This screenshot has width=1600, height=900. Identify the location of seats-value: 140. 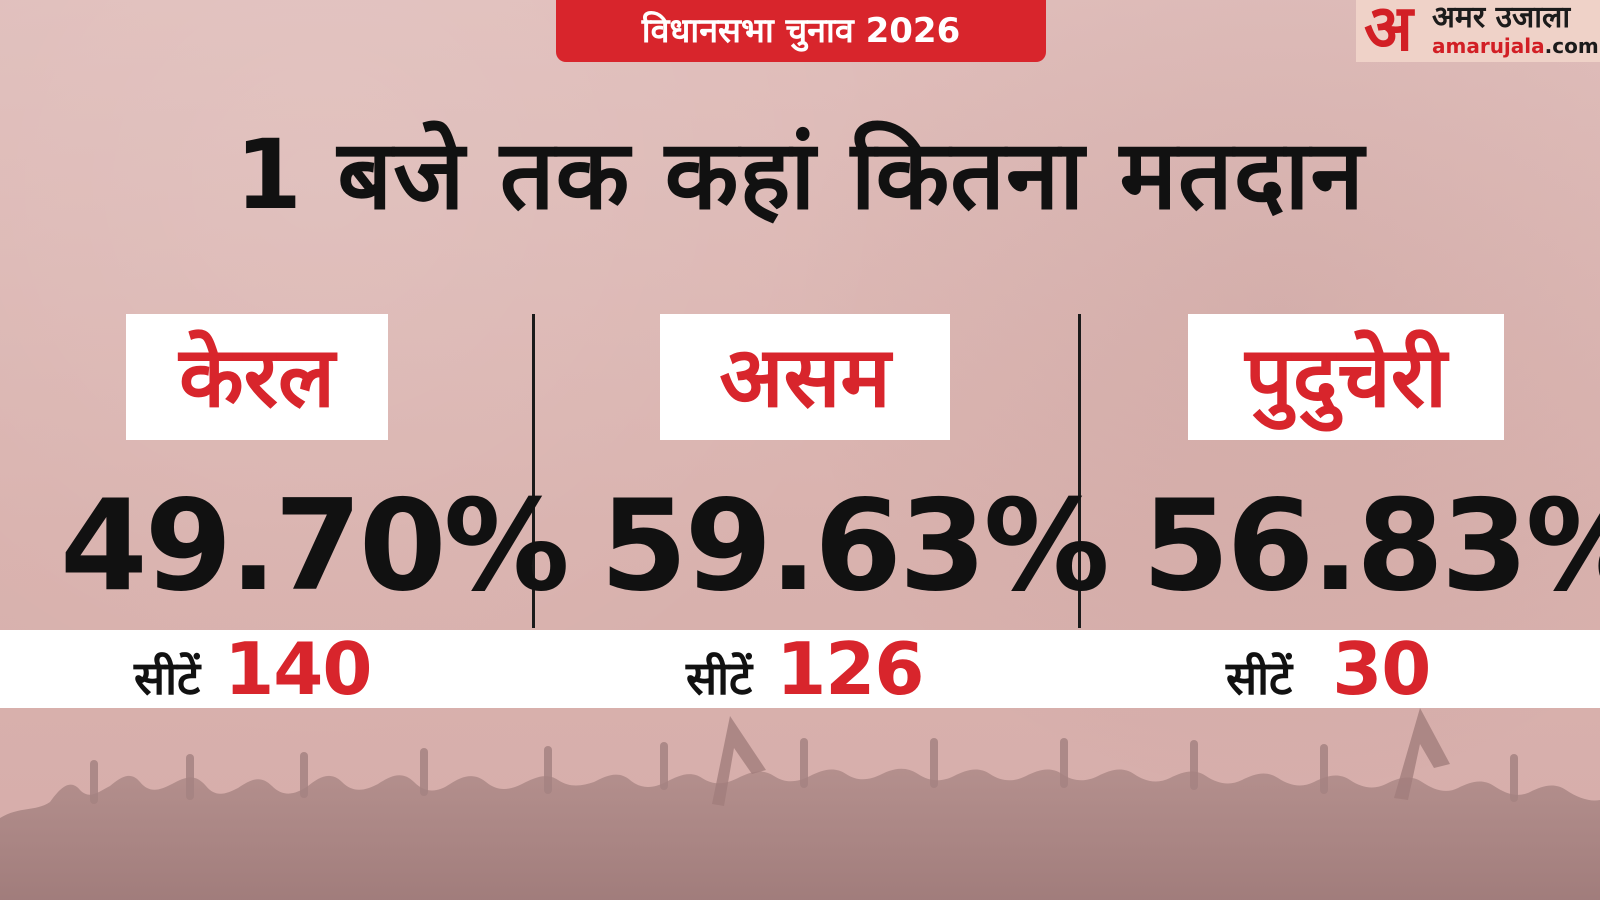
(298, 669).